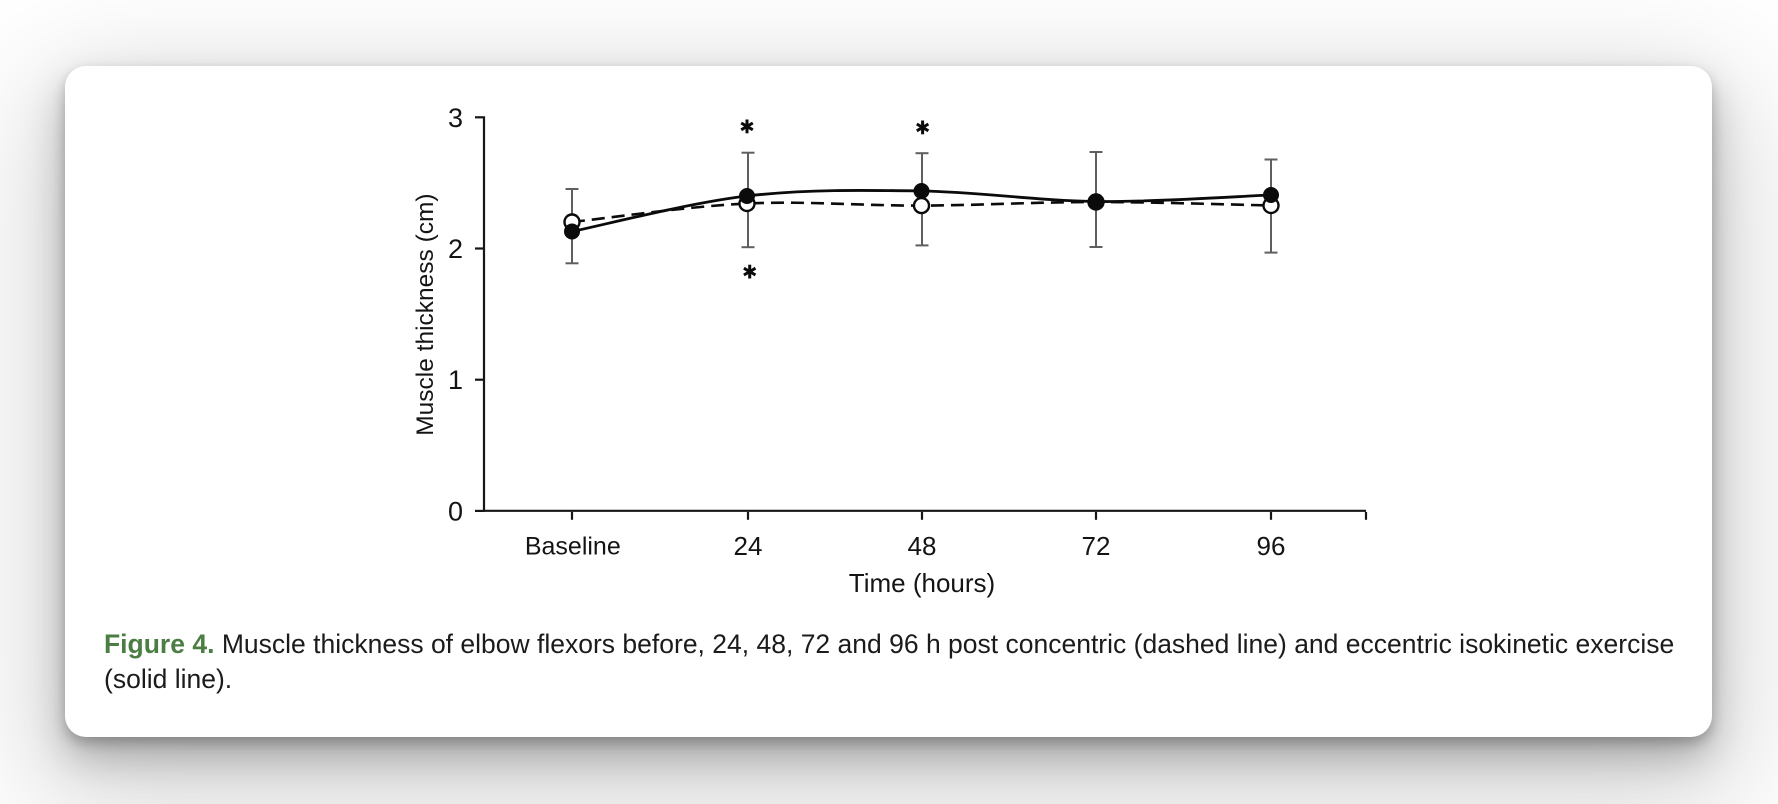 The image size is (1778, 804). Describe the element at coordinates (455, 118) in the screenshot. I see `svg-text: 3` at that location.